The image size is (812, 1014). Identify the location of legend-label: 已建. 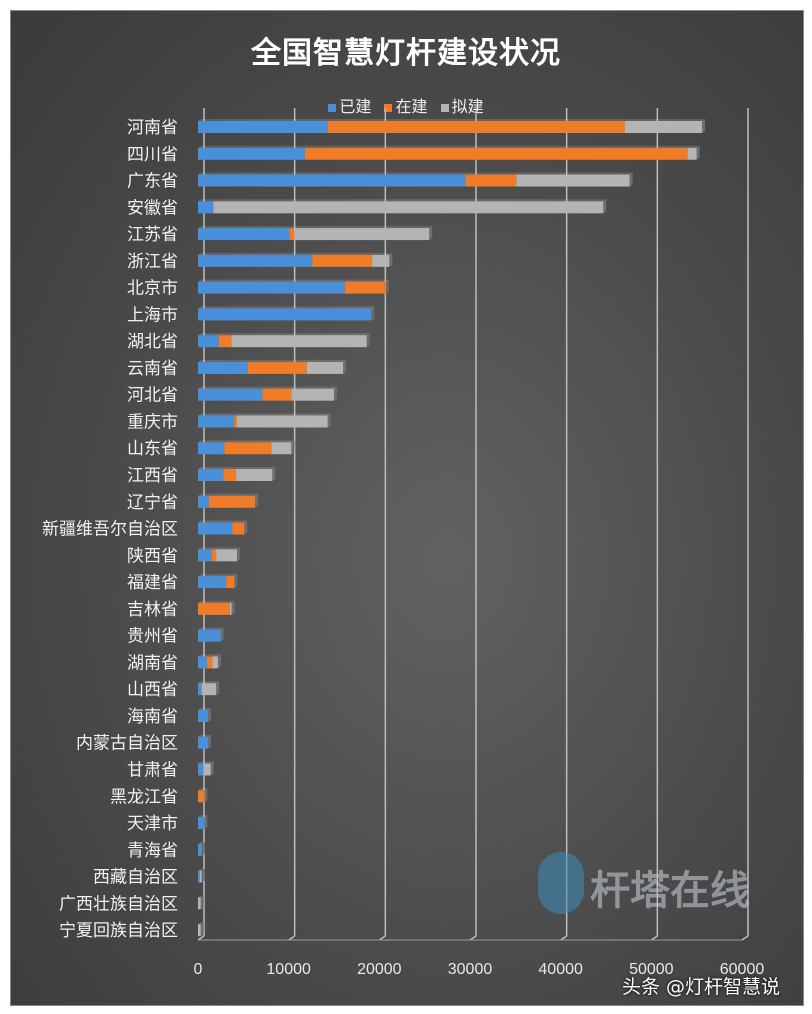
(355, 106).